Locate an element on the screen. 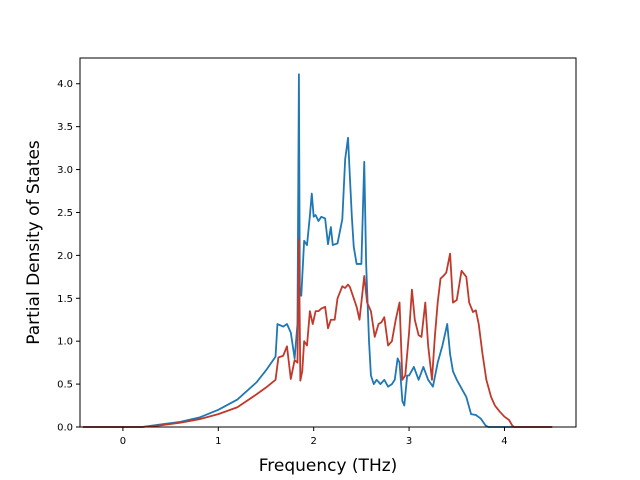 The height and width of the screenshot is (480, 640). y-axis-ticks: 0.0 0.5 1.0 1.5 2.0 2.5 3.0 3.5 4.0 is located at coordinates (68, 256).